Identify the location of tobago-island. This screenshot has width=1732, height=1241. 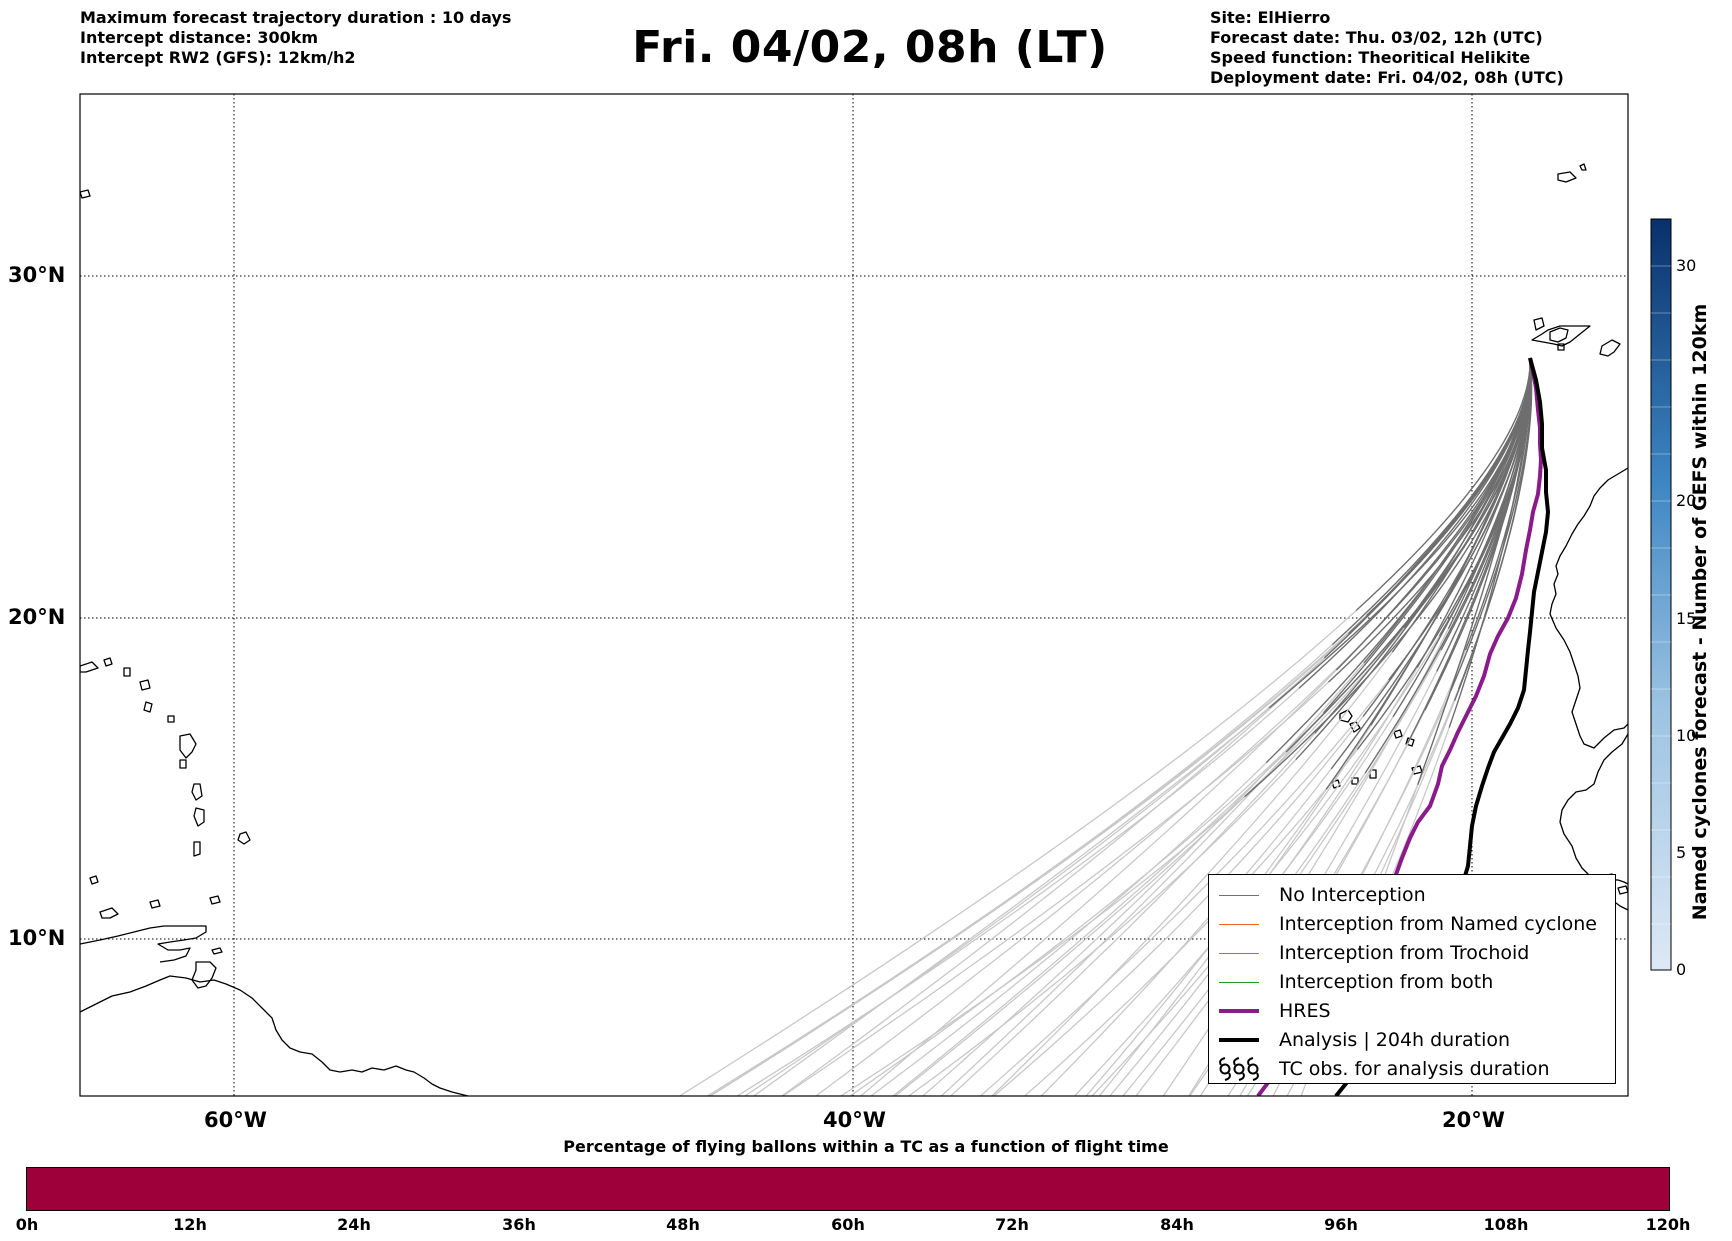
(217, 951).